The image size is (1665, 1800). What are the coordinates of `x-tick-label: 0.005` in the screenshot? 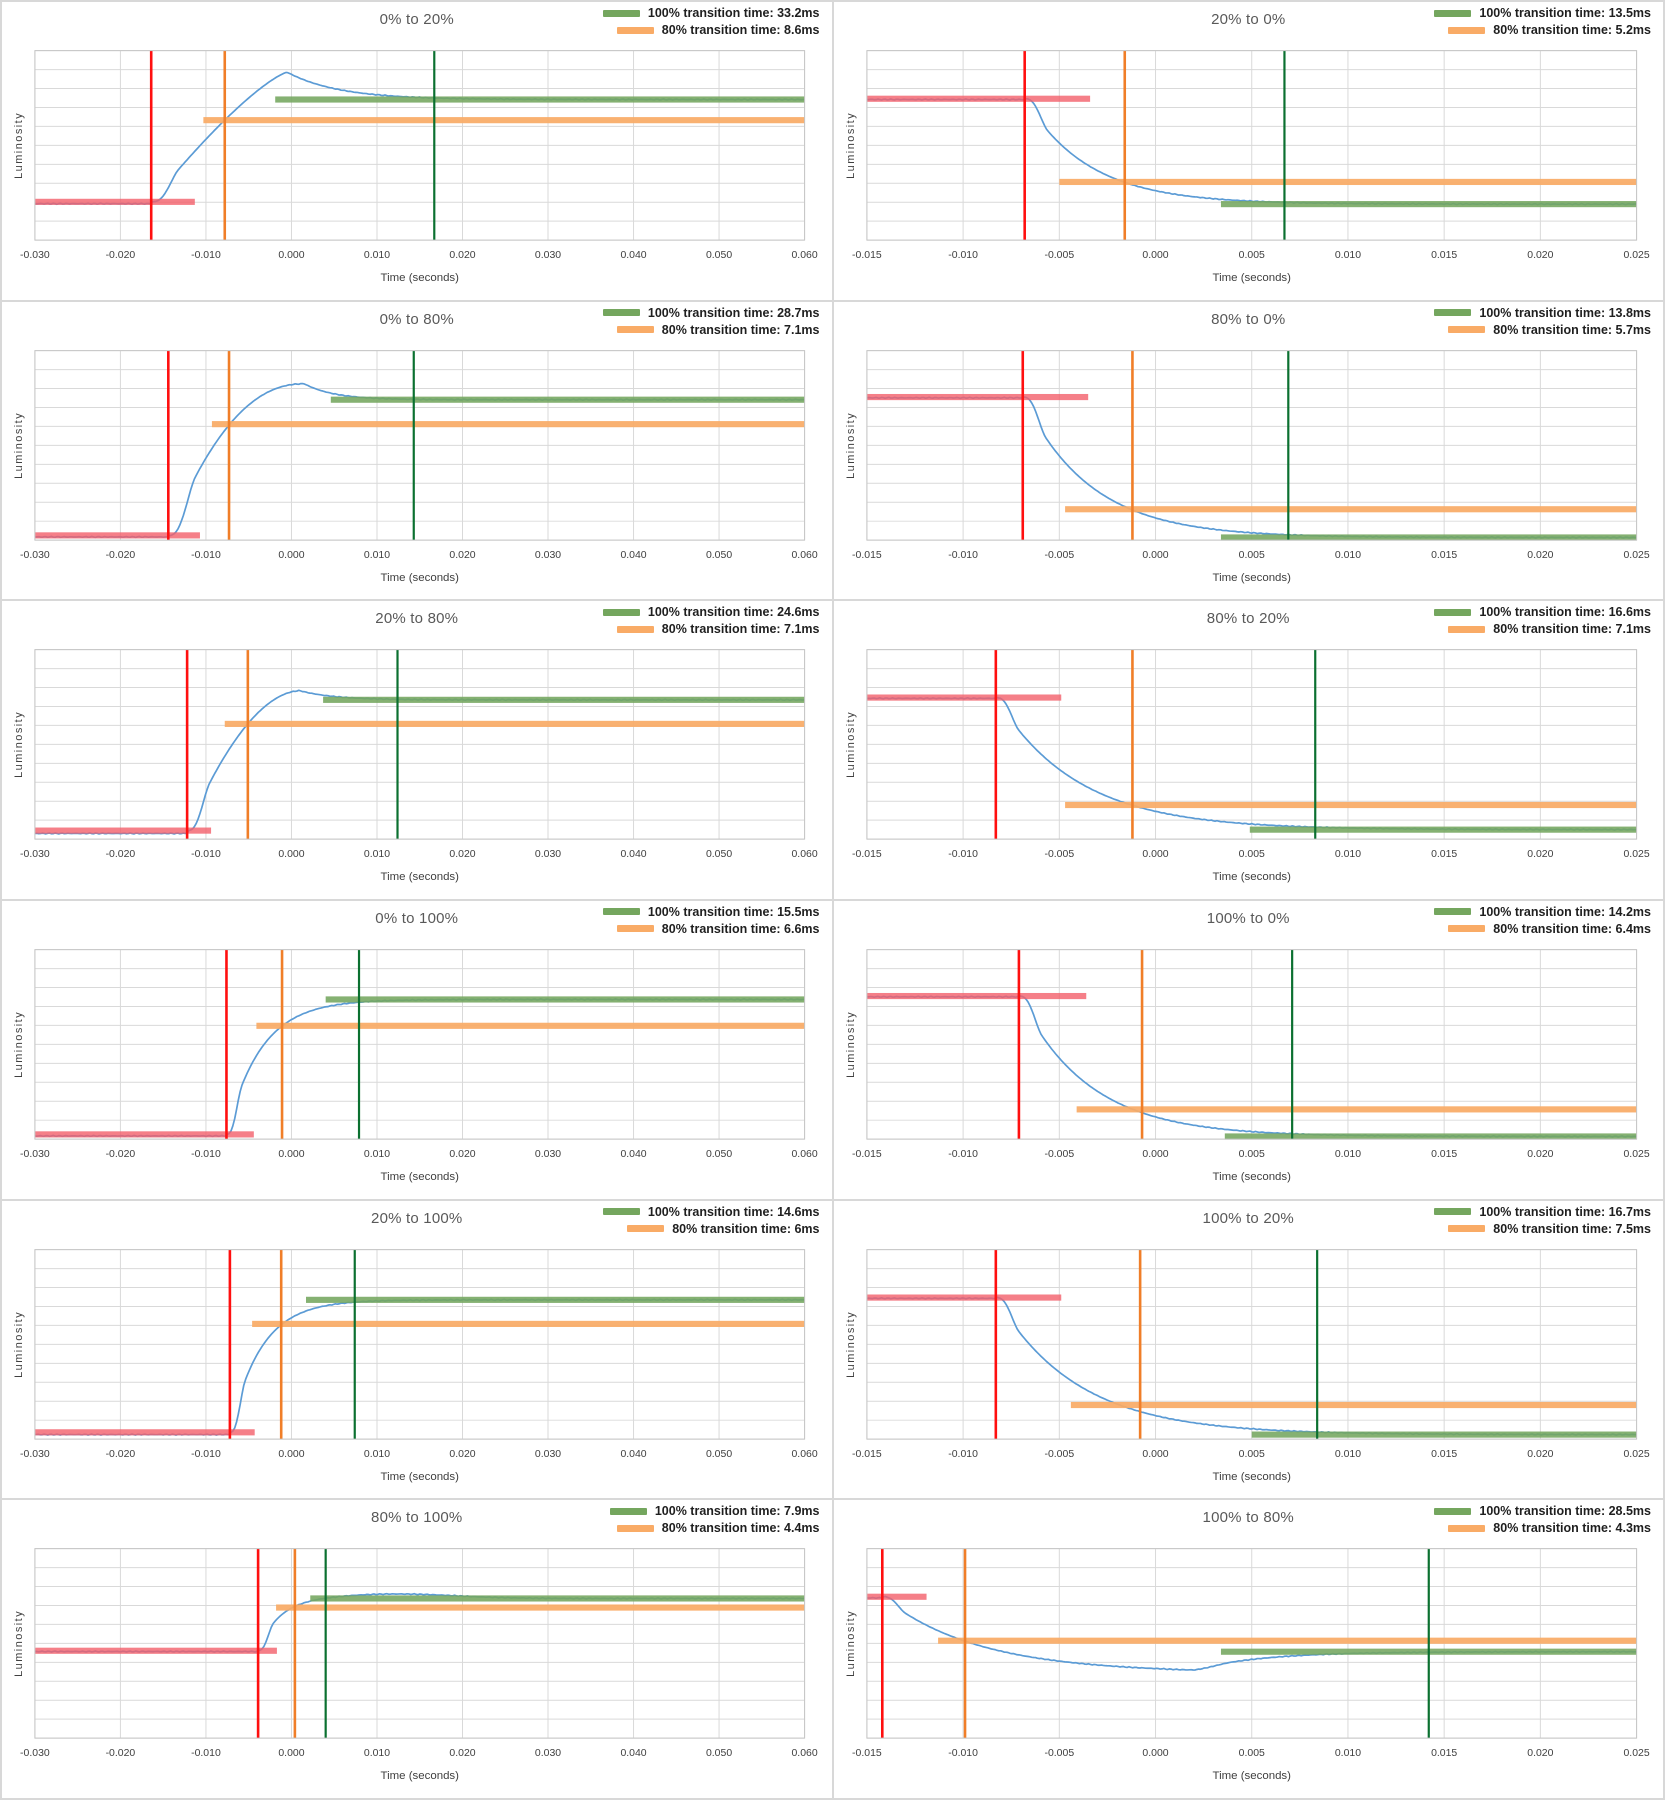 It's located at (1251, 854).